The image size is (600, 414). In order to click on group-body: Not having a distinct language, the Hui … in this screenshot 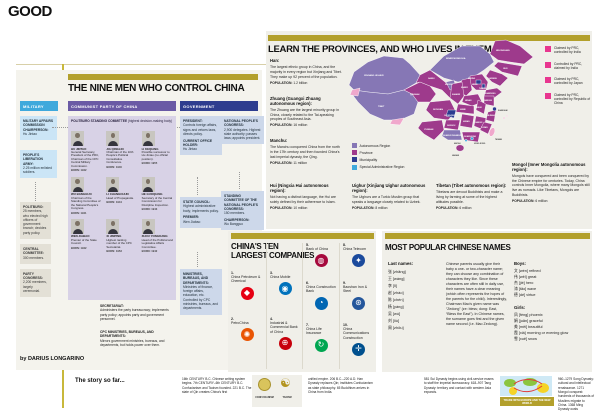, I will do `click(303, 199)`.